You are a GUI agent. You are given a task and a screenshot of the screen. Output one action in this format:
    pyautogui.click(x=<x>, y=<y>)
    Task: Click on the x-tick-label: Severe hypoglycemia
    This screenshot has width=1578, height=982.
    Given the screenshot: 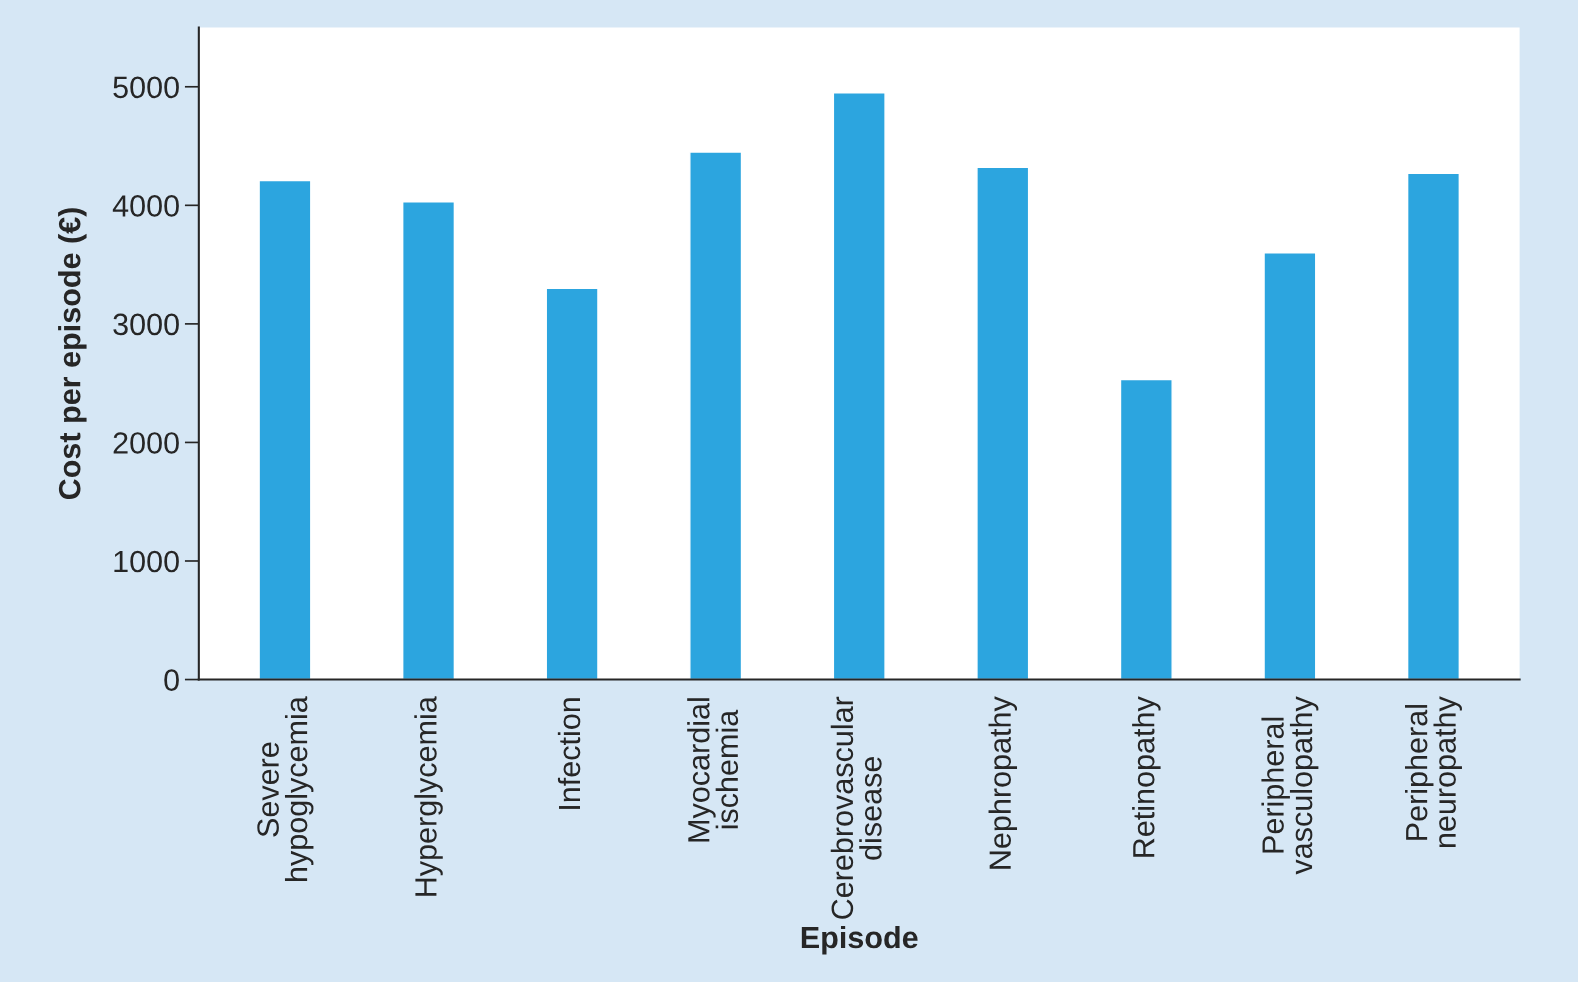 What is the action you would take?
    pyautogui.click(x=285, y=788)
    